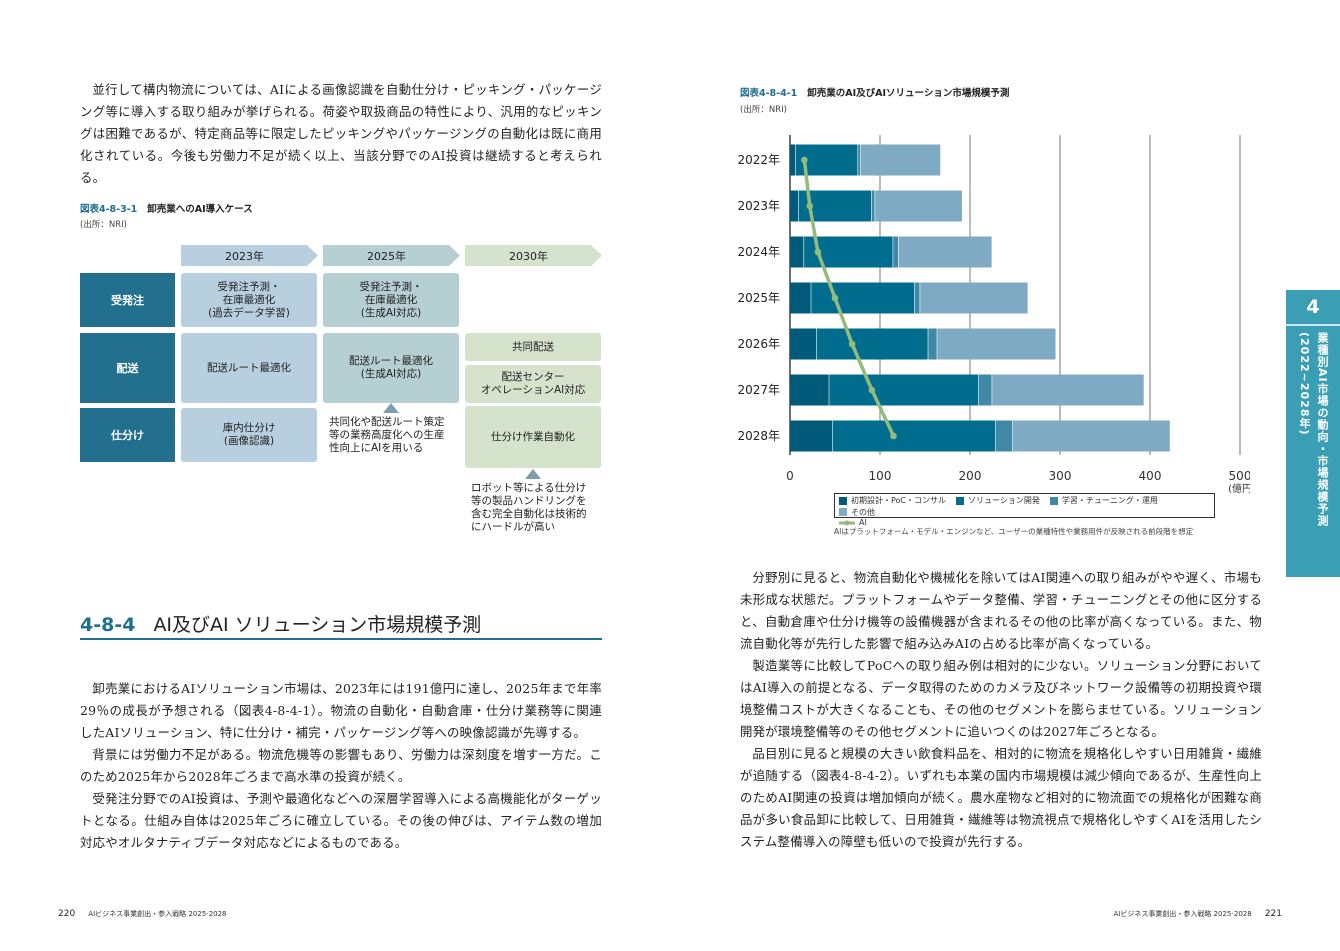 The image size is (1340, 951). Describe the element at coordinates (899, 500) in the screenshot. I see `legend-label: 初期設計・PoC・コンサル` at that location.